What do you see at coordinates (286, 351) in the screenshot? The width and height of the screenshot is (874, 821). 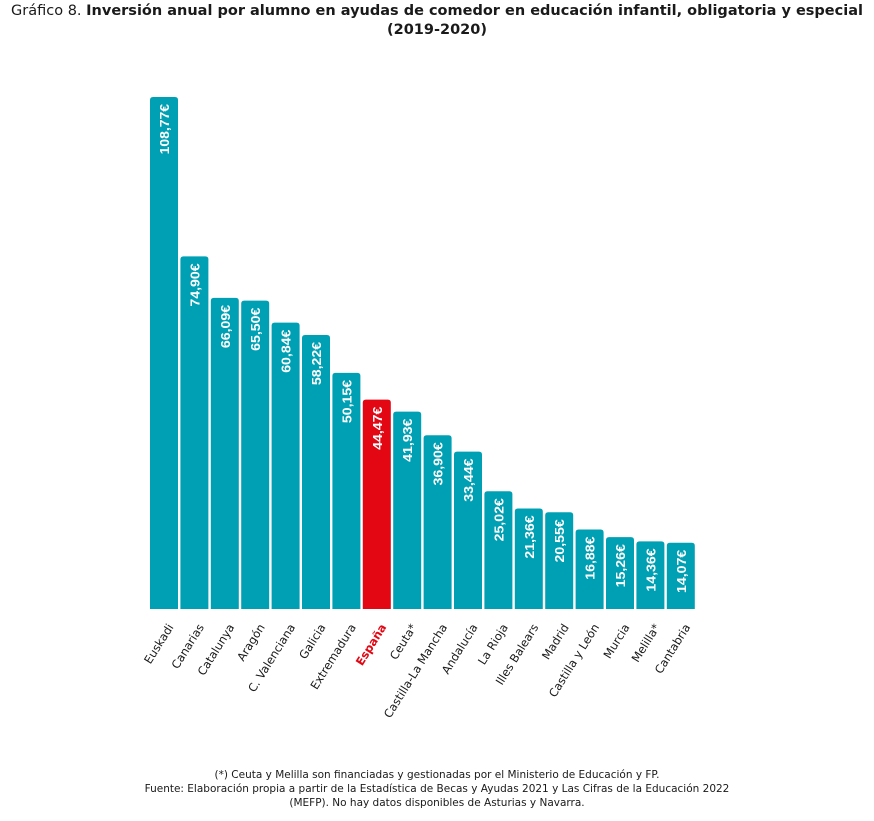 I see `data-label: 60,84€` at bounding box center [286, 351].